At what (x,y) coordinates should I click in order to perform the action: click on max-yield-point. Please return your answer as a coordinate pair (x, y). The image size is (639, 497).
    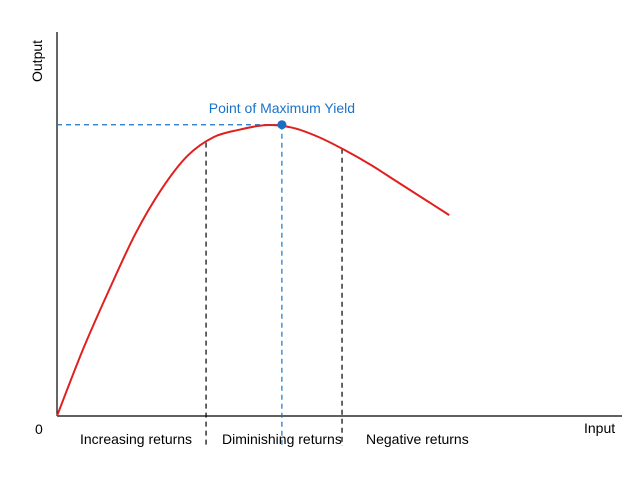
    Looking at the image, I should click on (282, 125).